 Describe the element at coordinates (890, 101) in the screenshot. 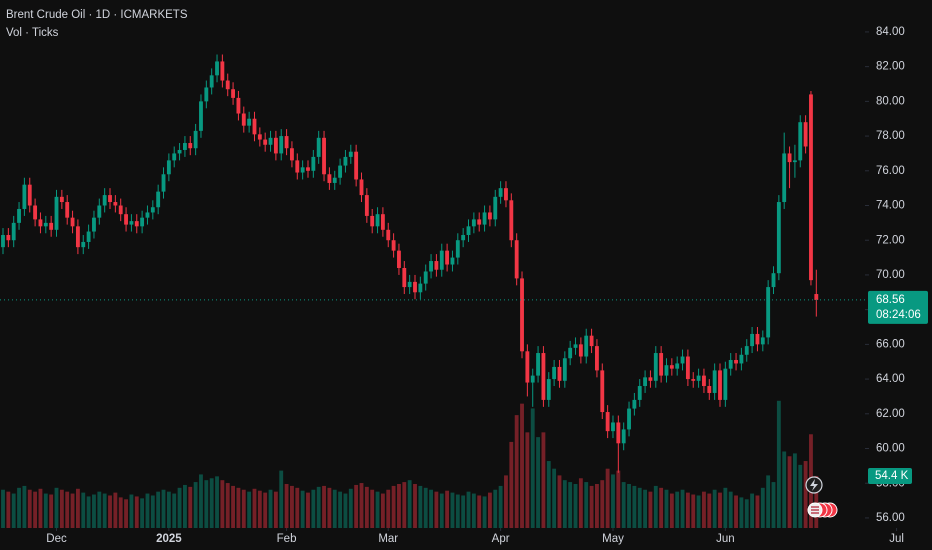

I see `y-tick-label: 80.00` at that location.